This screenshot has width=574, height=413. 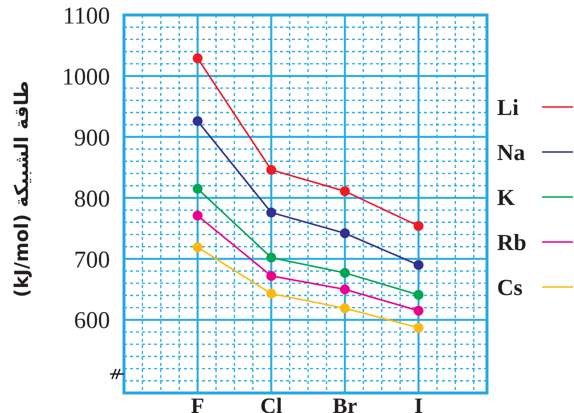 What do you see at coordinates (506, 197) in the screenshot?
I see `legend-label: K` at bounding box center [506, 197].